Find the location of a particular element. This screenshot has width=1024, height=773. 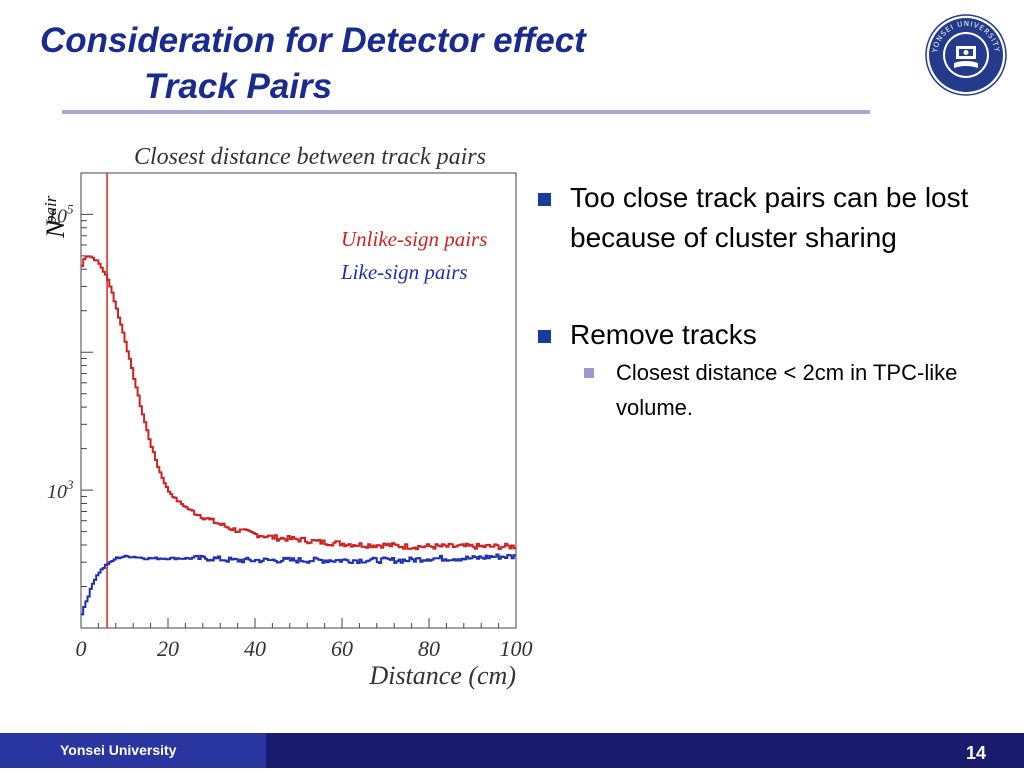

svg-text: N is located at coordinates (55, 229).